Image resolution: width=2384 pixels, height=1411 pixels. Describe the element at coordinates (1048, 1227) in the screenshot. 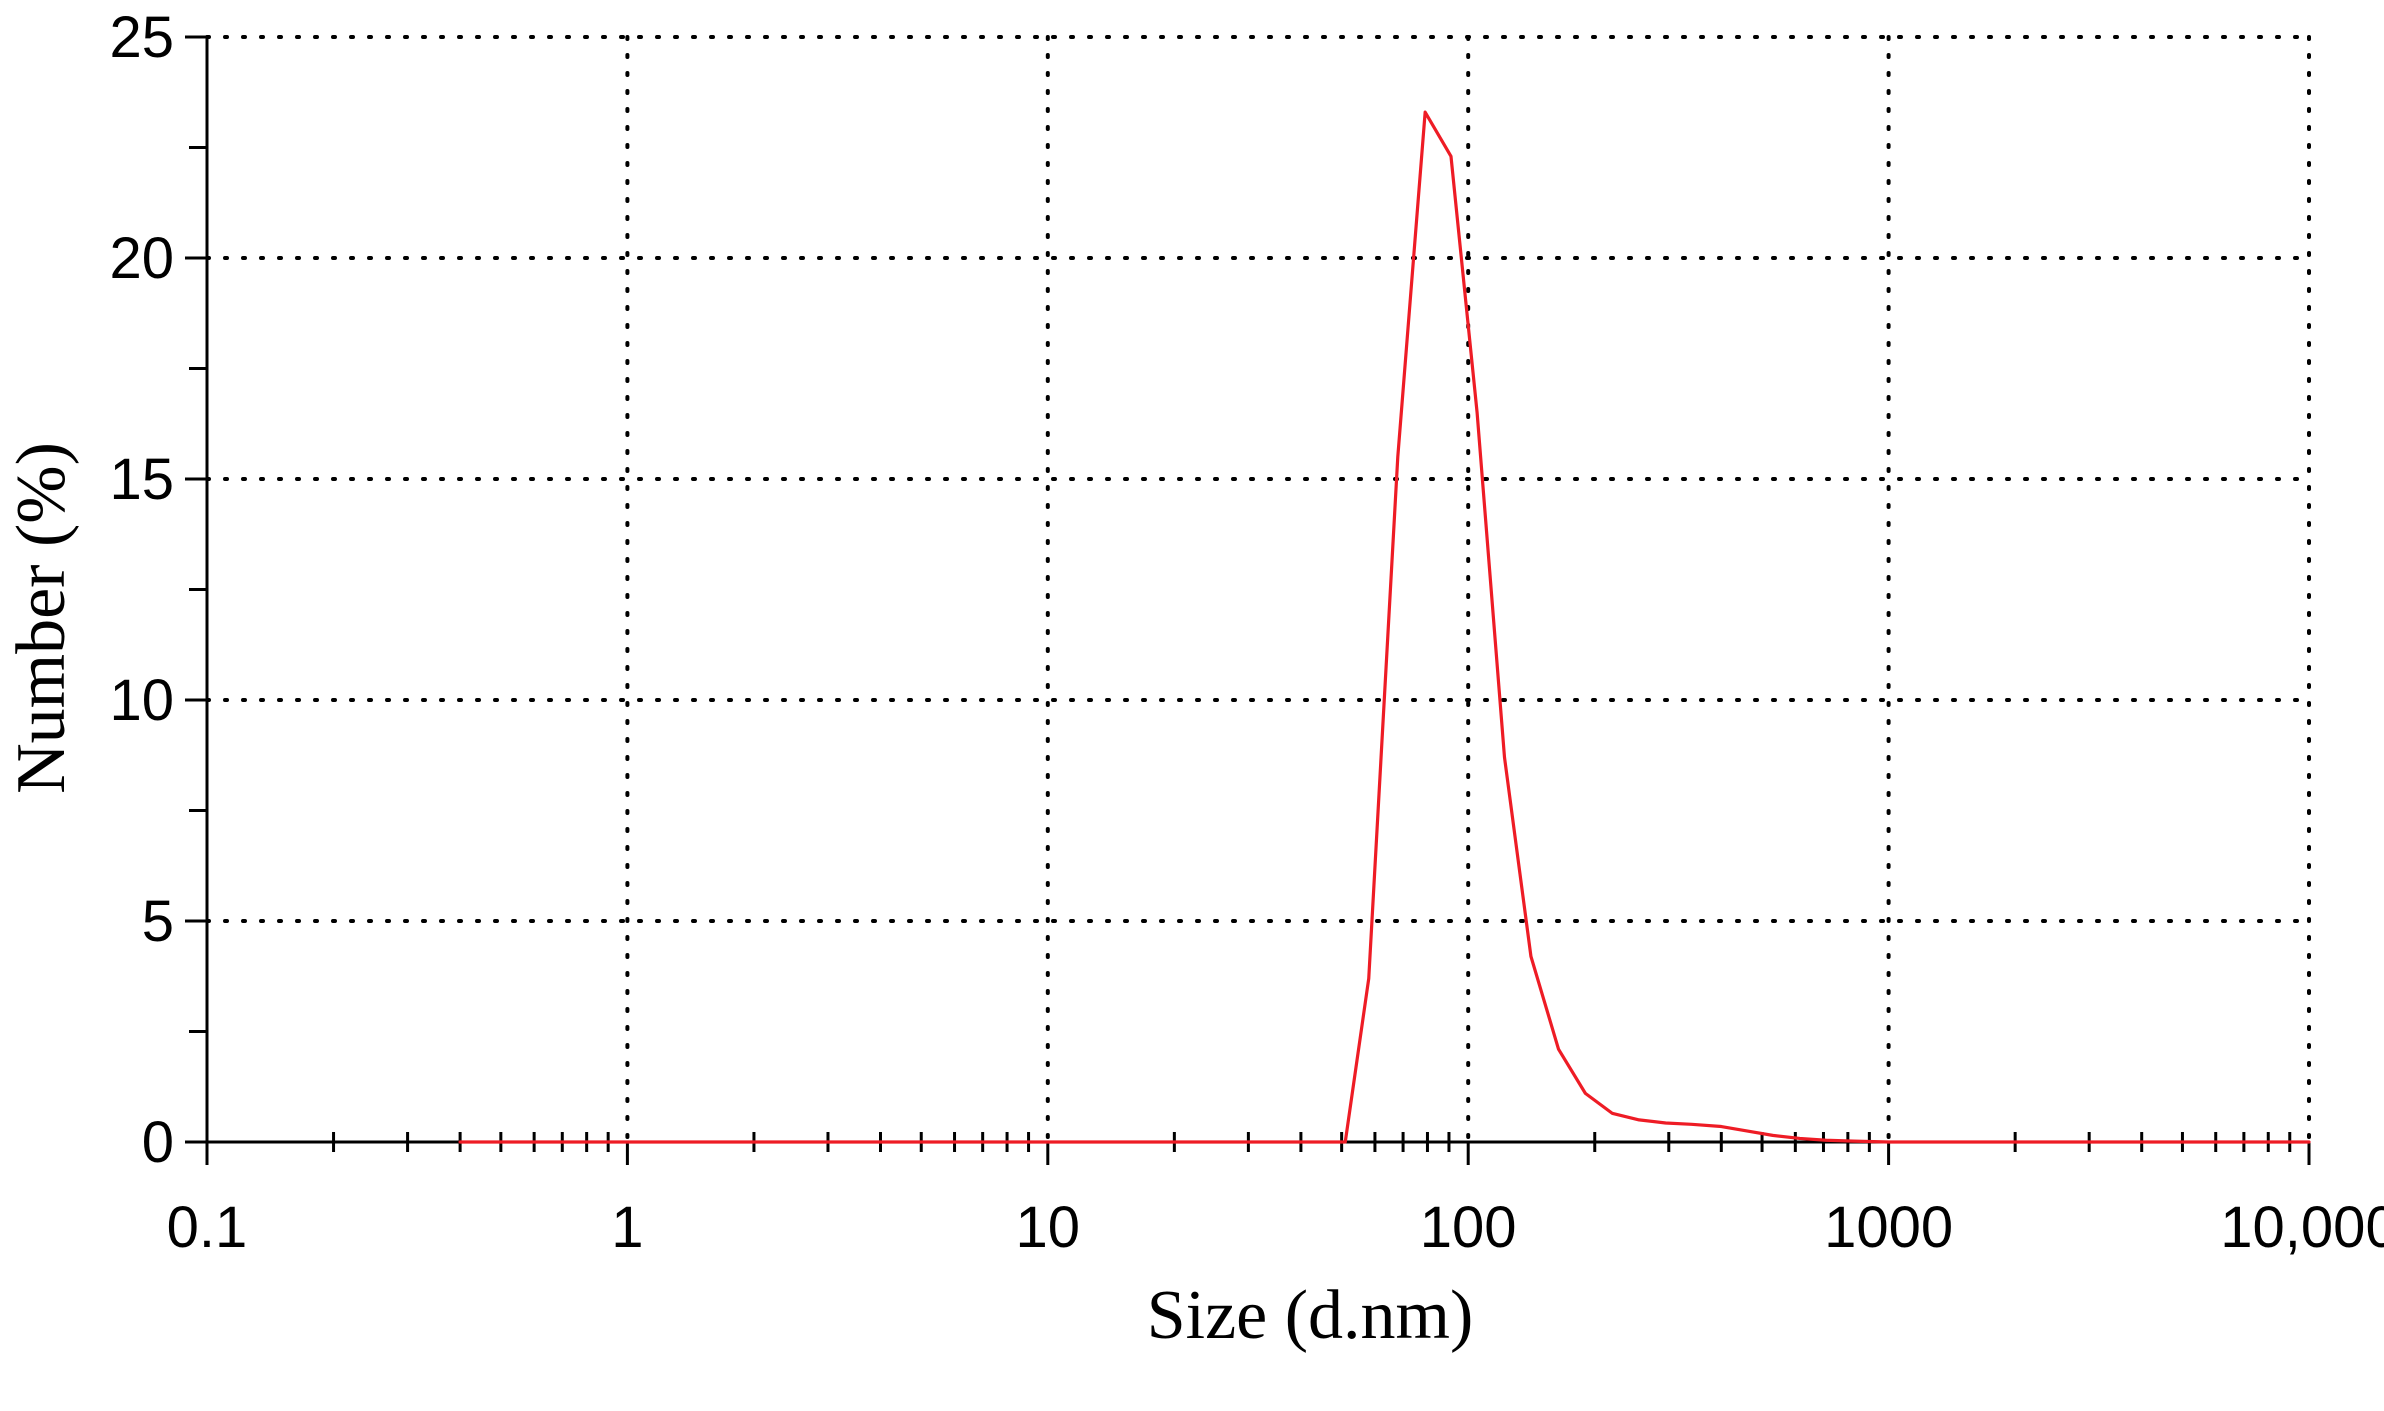

I see `x-tick-label-2: 10` at that location.